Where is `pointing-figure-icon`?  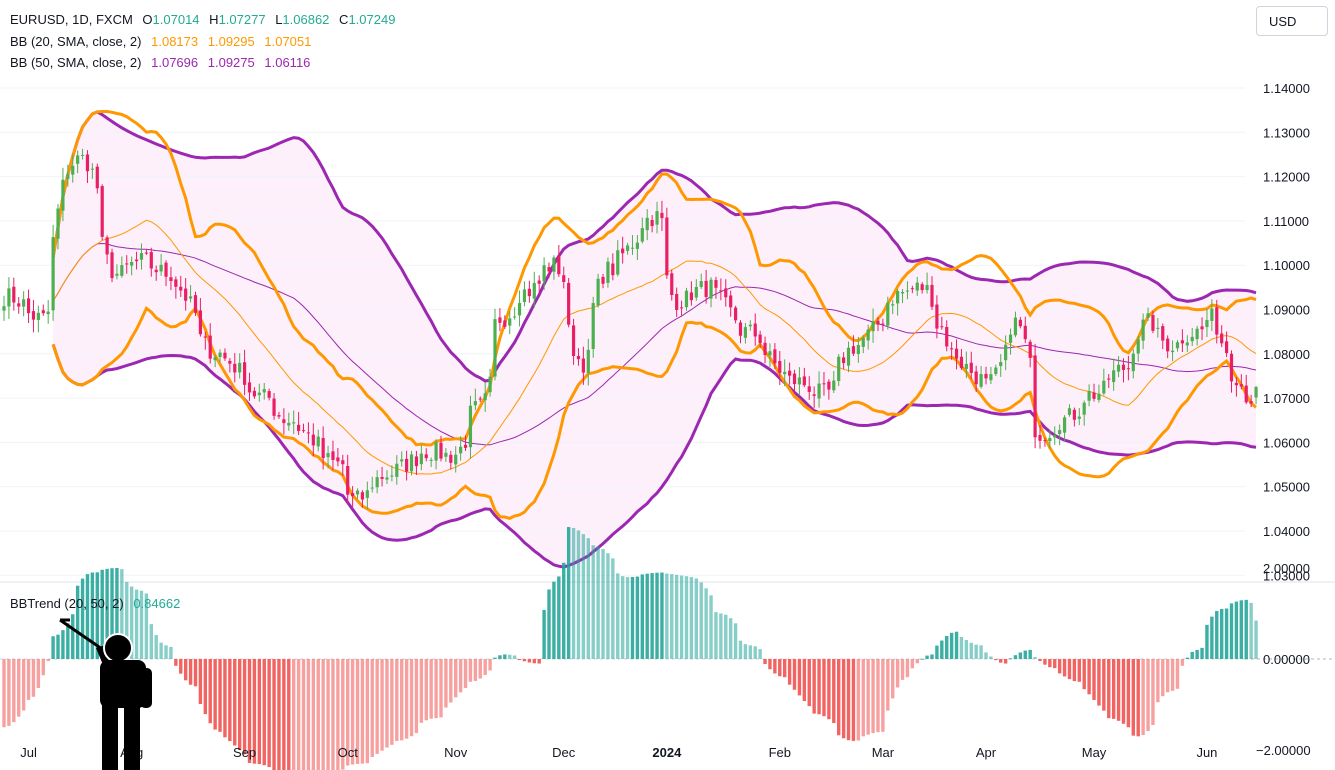 pointing-figure-icon is located at coordinates (105, 694).